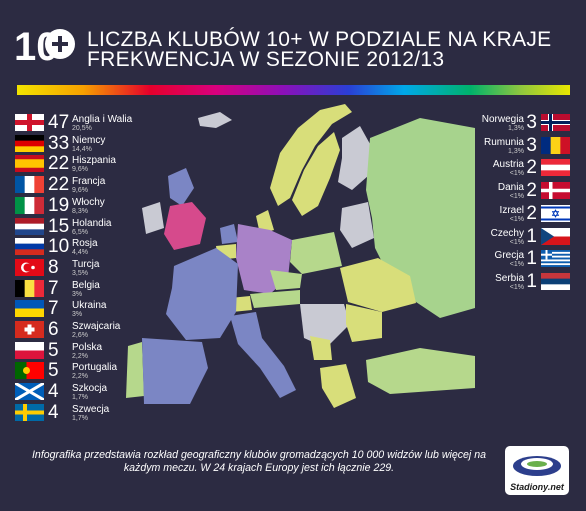  What do you see at coordinates (29, 226) in the screenshot?
I see `flag-netherlands-icon` at bounding box center [29, 226].